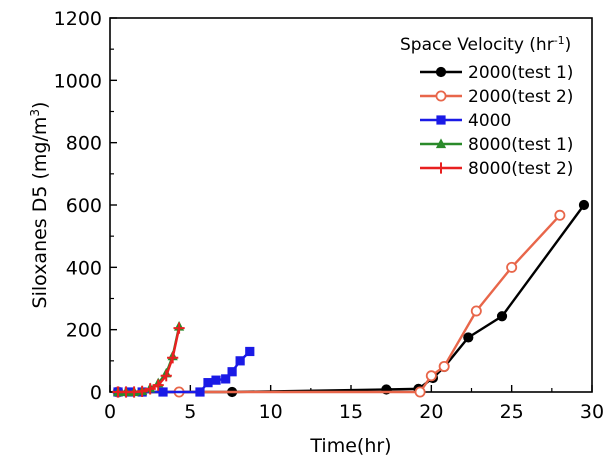 This screenshot has height=460, width=616. Describe the element at coordinates (489, 121) in the screenshot. I see `legend-label: 4000` at that location.